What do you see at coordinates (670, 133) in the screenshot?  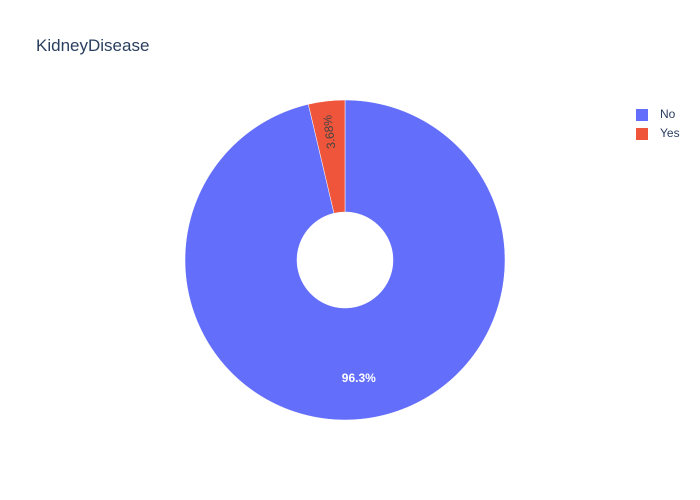 I see `legend-label-yes: Yes` at bounding box center [670, 133].